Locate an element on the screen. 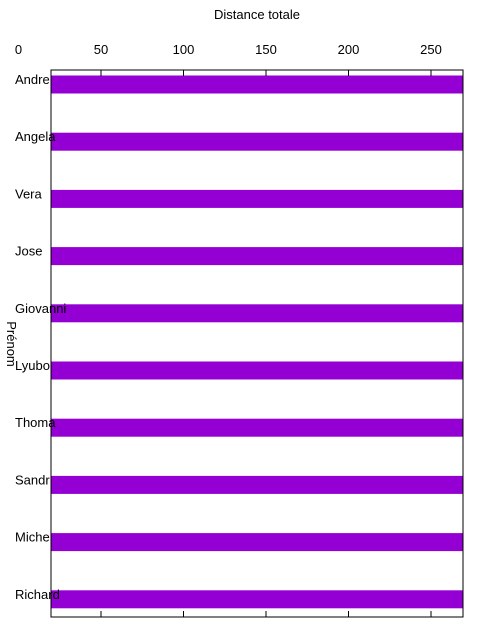 The image size is (480, 640). x-axis-title: Distance totale is located at coordinates (257, 14).